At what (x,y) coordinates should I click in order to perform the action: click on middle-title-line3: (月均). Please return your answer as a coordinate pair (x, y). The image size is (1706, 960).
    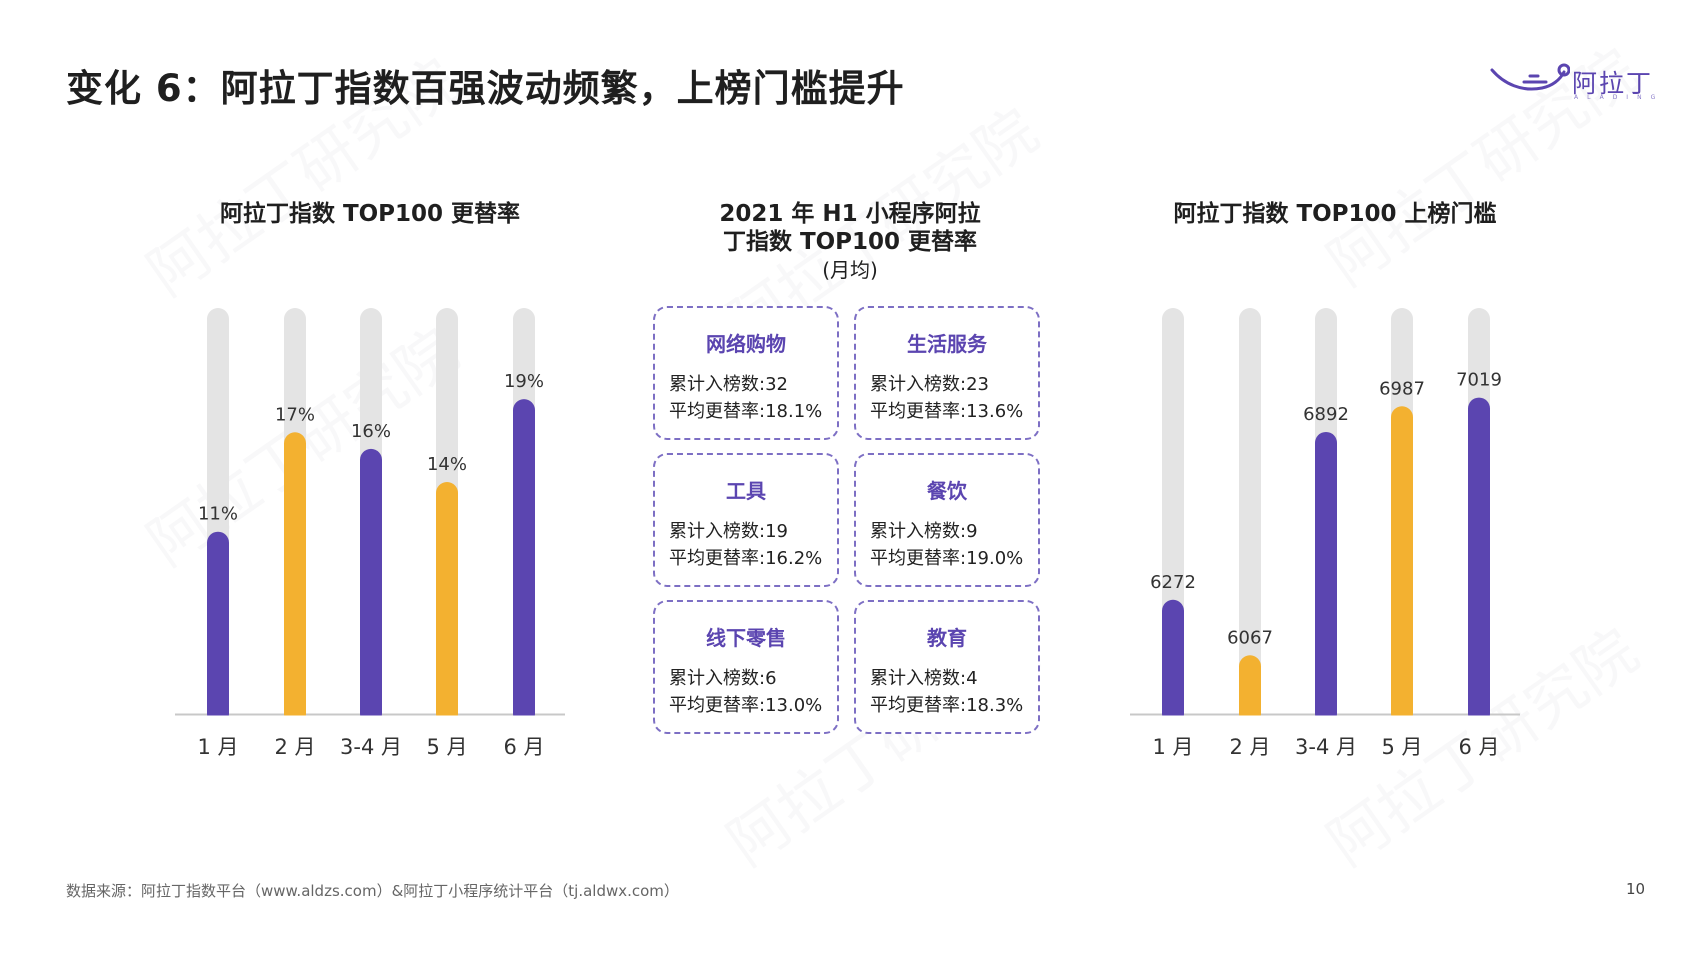
    Looking at the image, I should click on (850, 270).